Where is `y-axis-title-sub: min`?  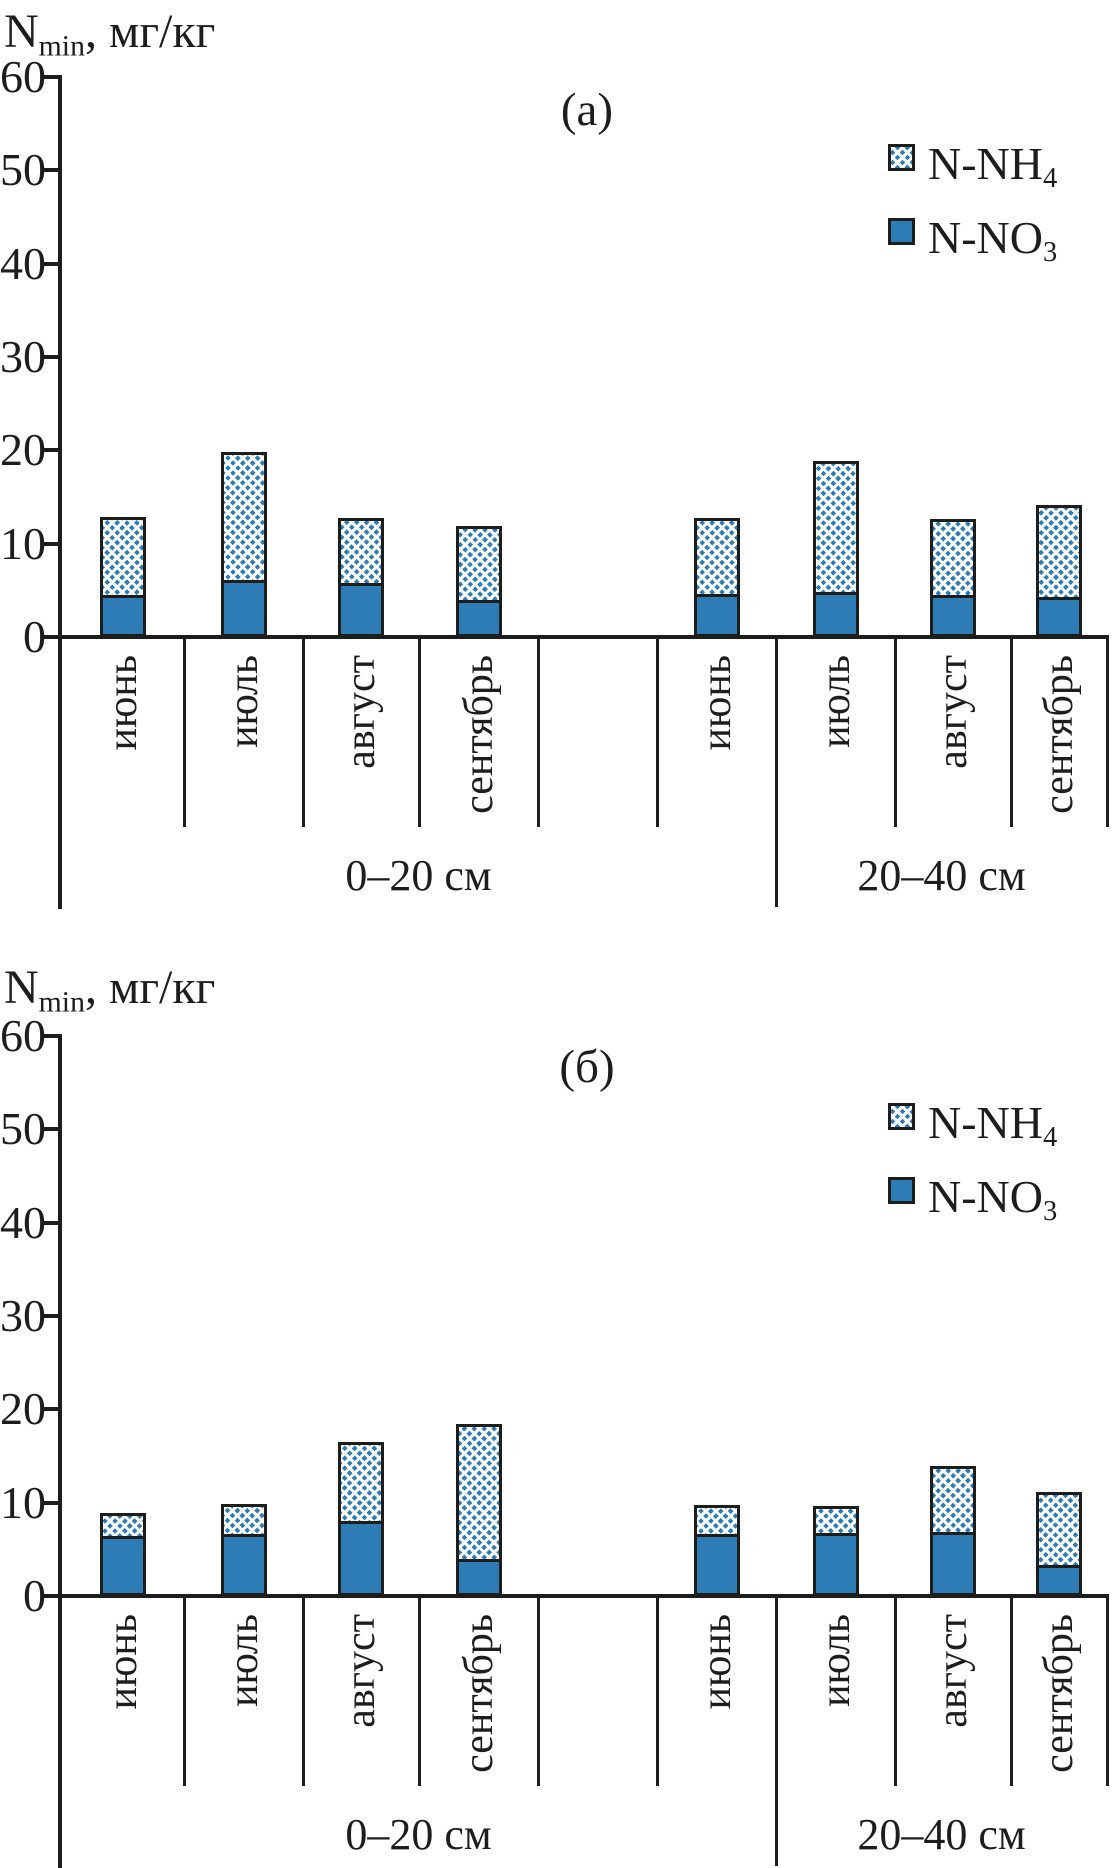
y-axis-title-sub: min is located at coordinates (61, 46).